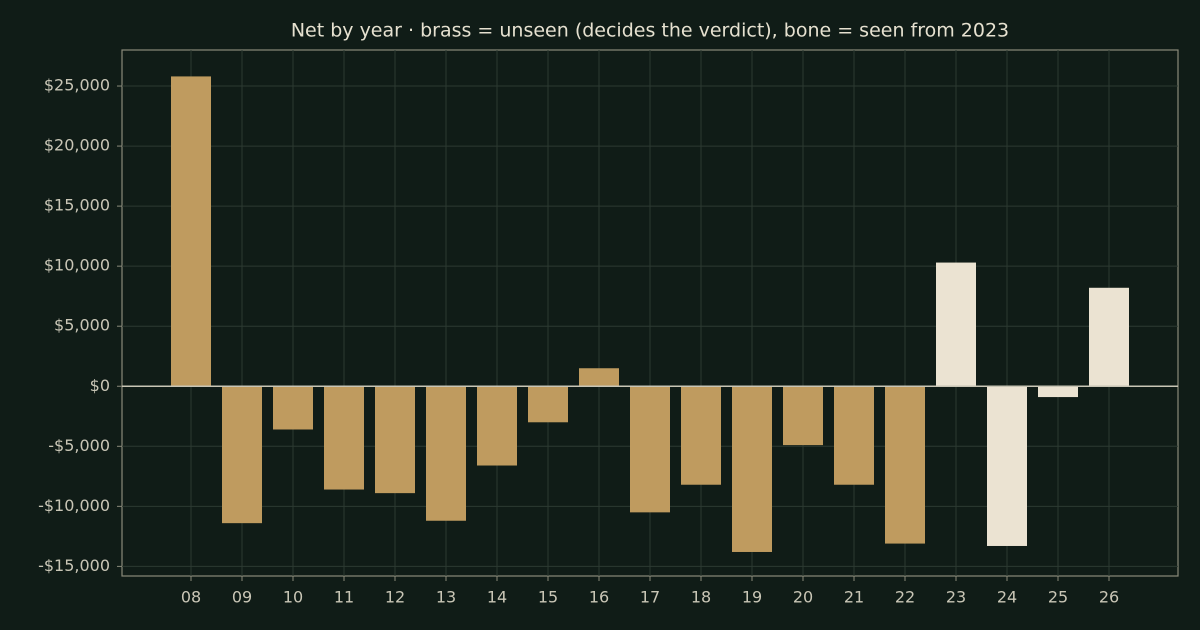  What do you see at coordinates (74, 505) in the screenshot?
I see `y-tick-label: -$10,000` at bounding box center [74, 505].